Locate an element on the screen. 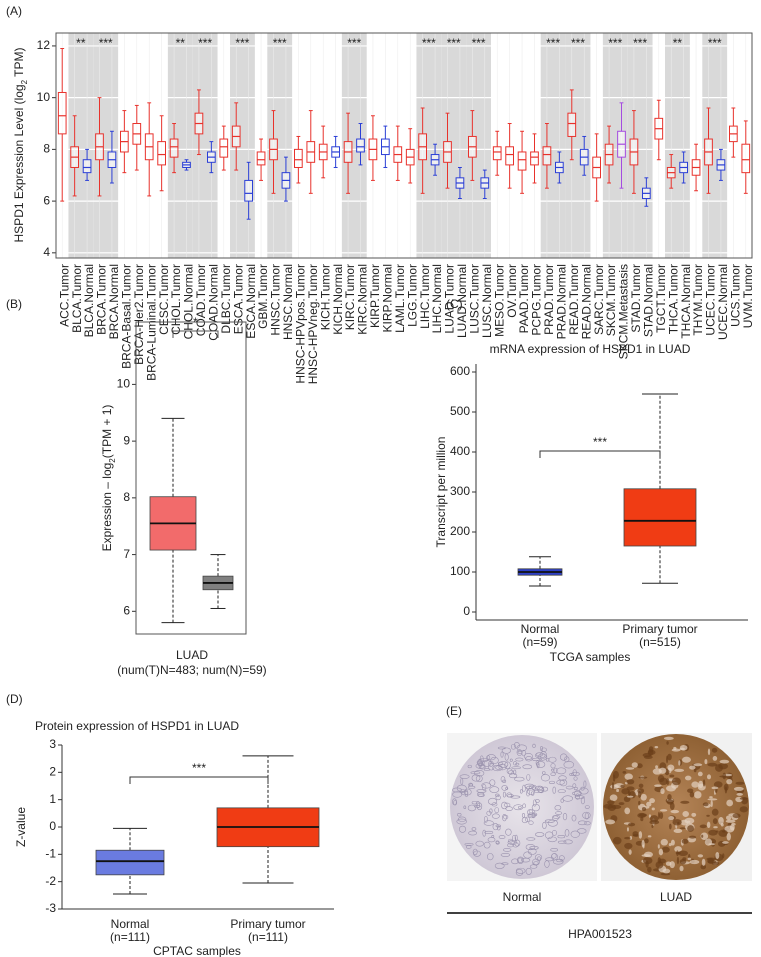  x-tick-label: LUAD.Tumor is located at coordinates (450, 299).